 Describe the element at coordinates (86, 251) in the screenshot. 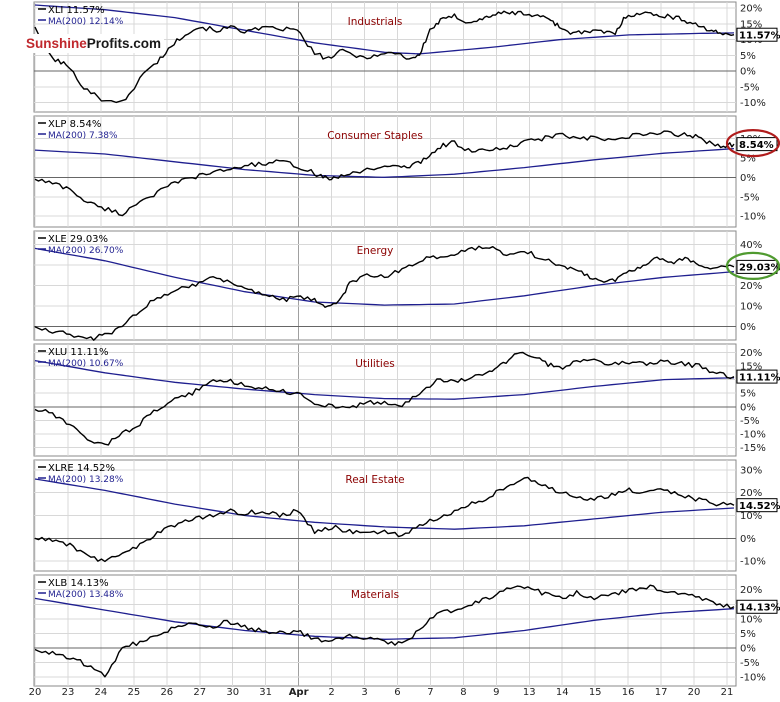

I see `legend-ma: MA(200) 26.70%` at that location.